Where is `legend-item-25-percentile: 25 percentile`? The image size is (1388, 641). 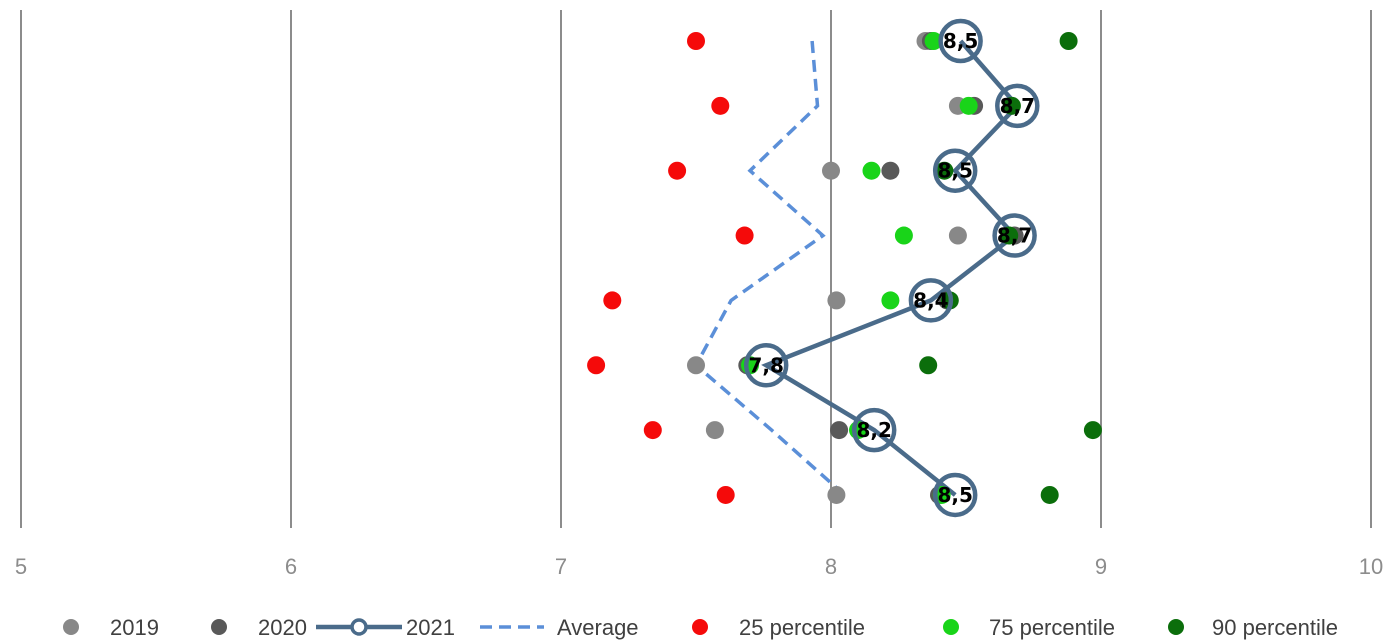
legend-item-25-percentile: 25 percentile is located at coordinates (778, 627).